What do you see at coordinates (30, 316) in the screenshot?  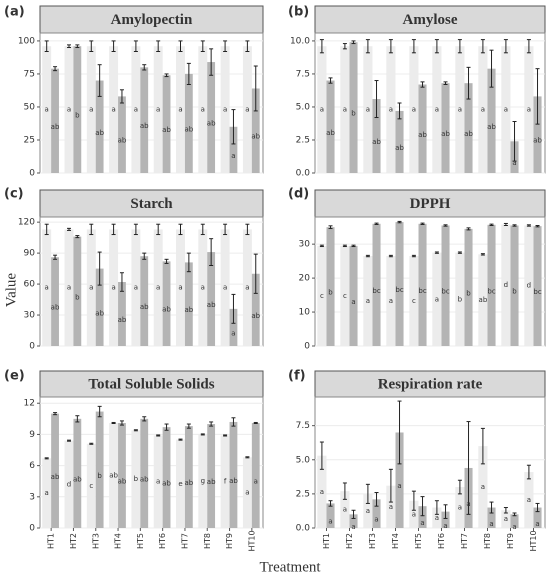 I see `y-tick-label: 30` at bounding box center [30, 316].